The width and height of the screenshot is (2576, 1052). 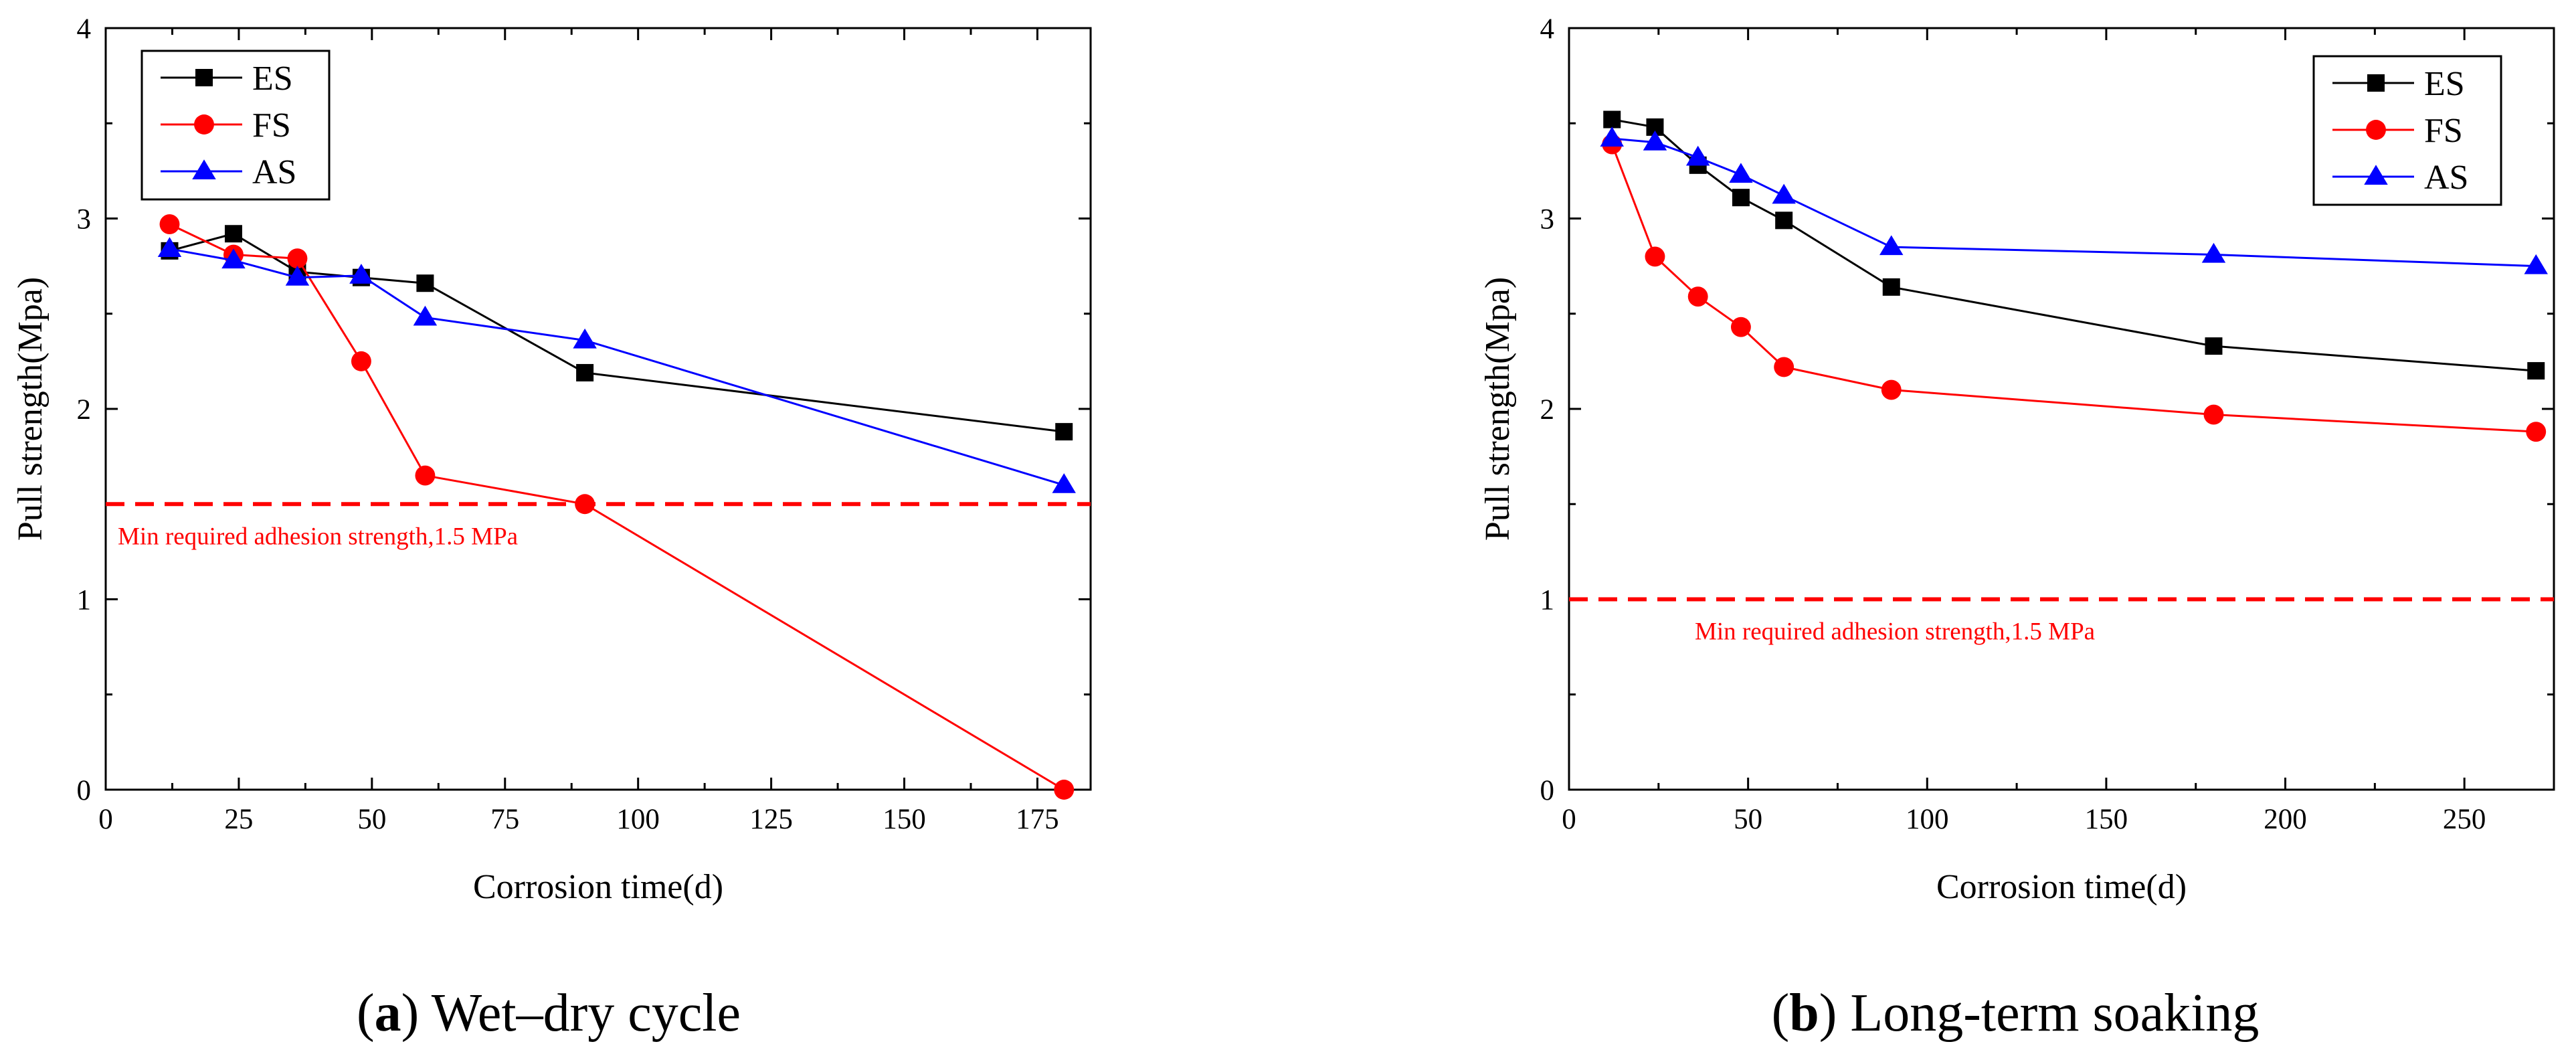 What do you see at coordinates (2048, 1014) in the screenshot?
I see `caption-title: Long-term soaking` at bounding box center [2048, 1014].